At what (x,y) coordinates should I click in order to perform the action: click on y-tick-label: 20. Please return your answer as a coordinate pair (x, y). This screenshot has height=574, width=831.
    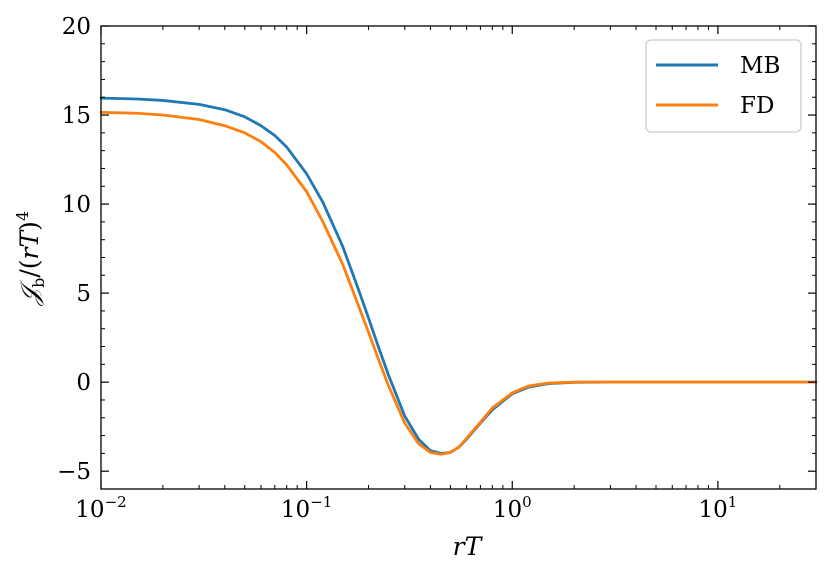
    Looking at the image, I should click on (76, 27).